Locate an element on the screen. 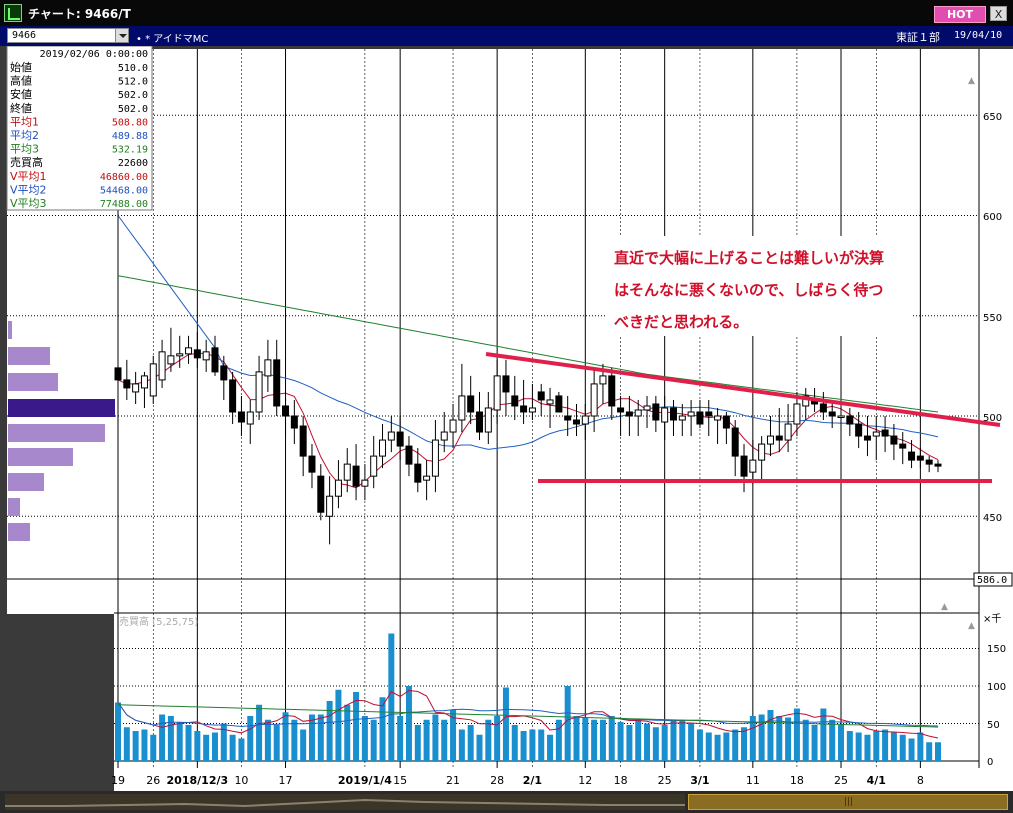  close-button: X is located at coordinates (998, 13).